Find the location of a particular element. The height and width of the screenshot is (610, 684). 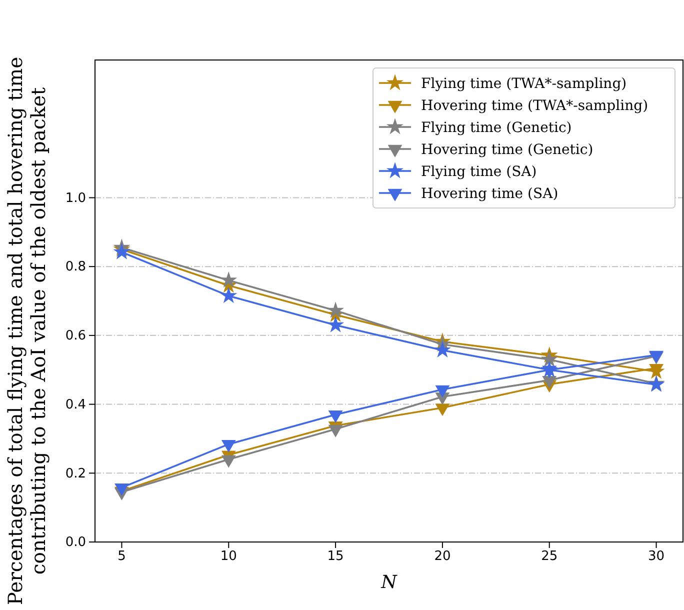

legend-label: Flying time (TWA*-sampling) is located at coordinates (524, 84).